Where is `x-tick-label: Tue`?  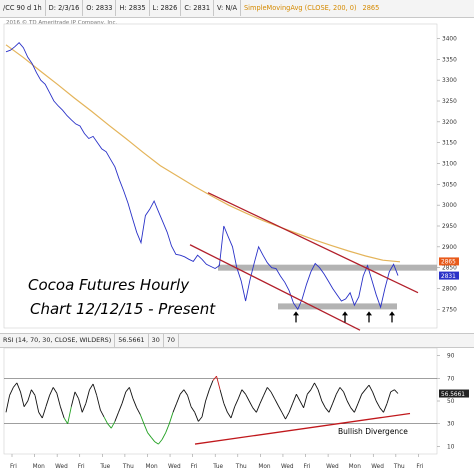
x-tick-label: Tue is located at coordinates (217, 467).